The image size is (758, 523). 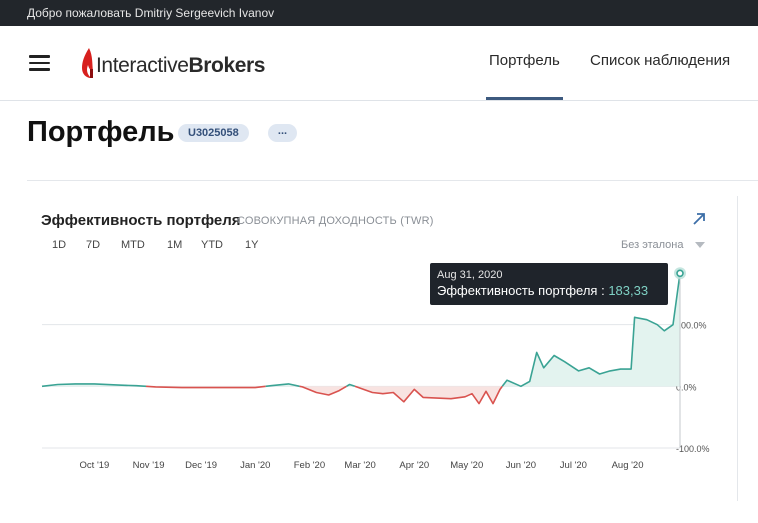 I want to click on tooltip-date: Aug 31, 2020, so click(x=470, y=275).